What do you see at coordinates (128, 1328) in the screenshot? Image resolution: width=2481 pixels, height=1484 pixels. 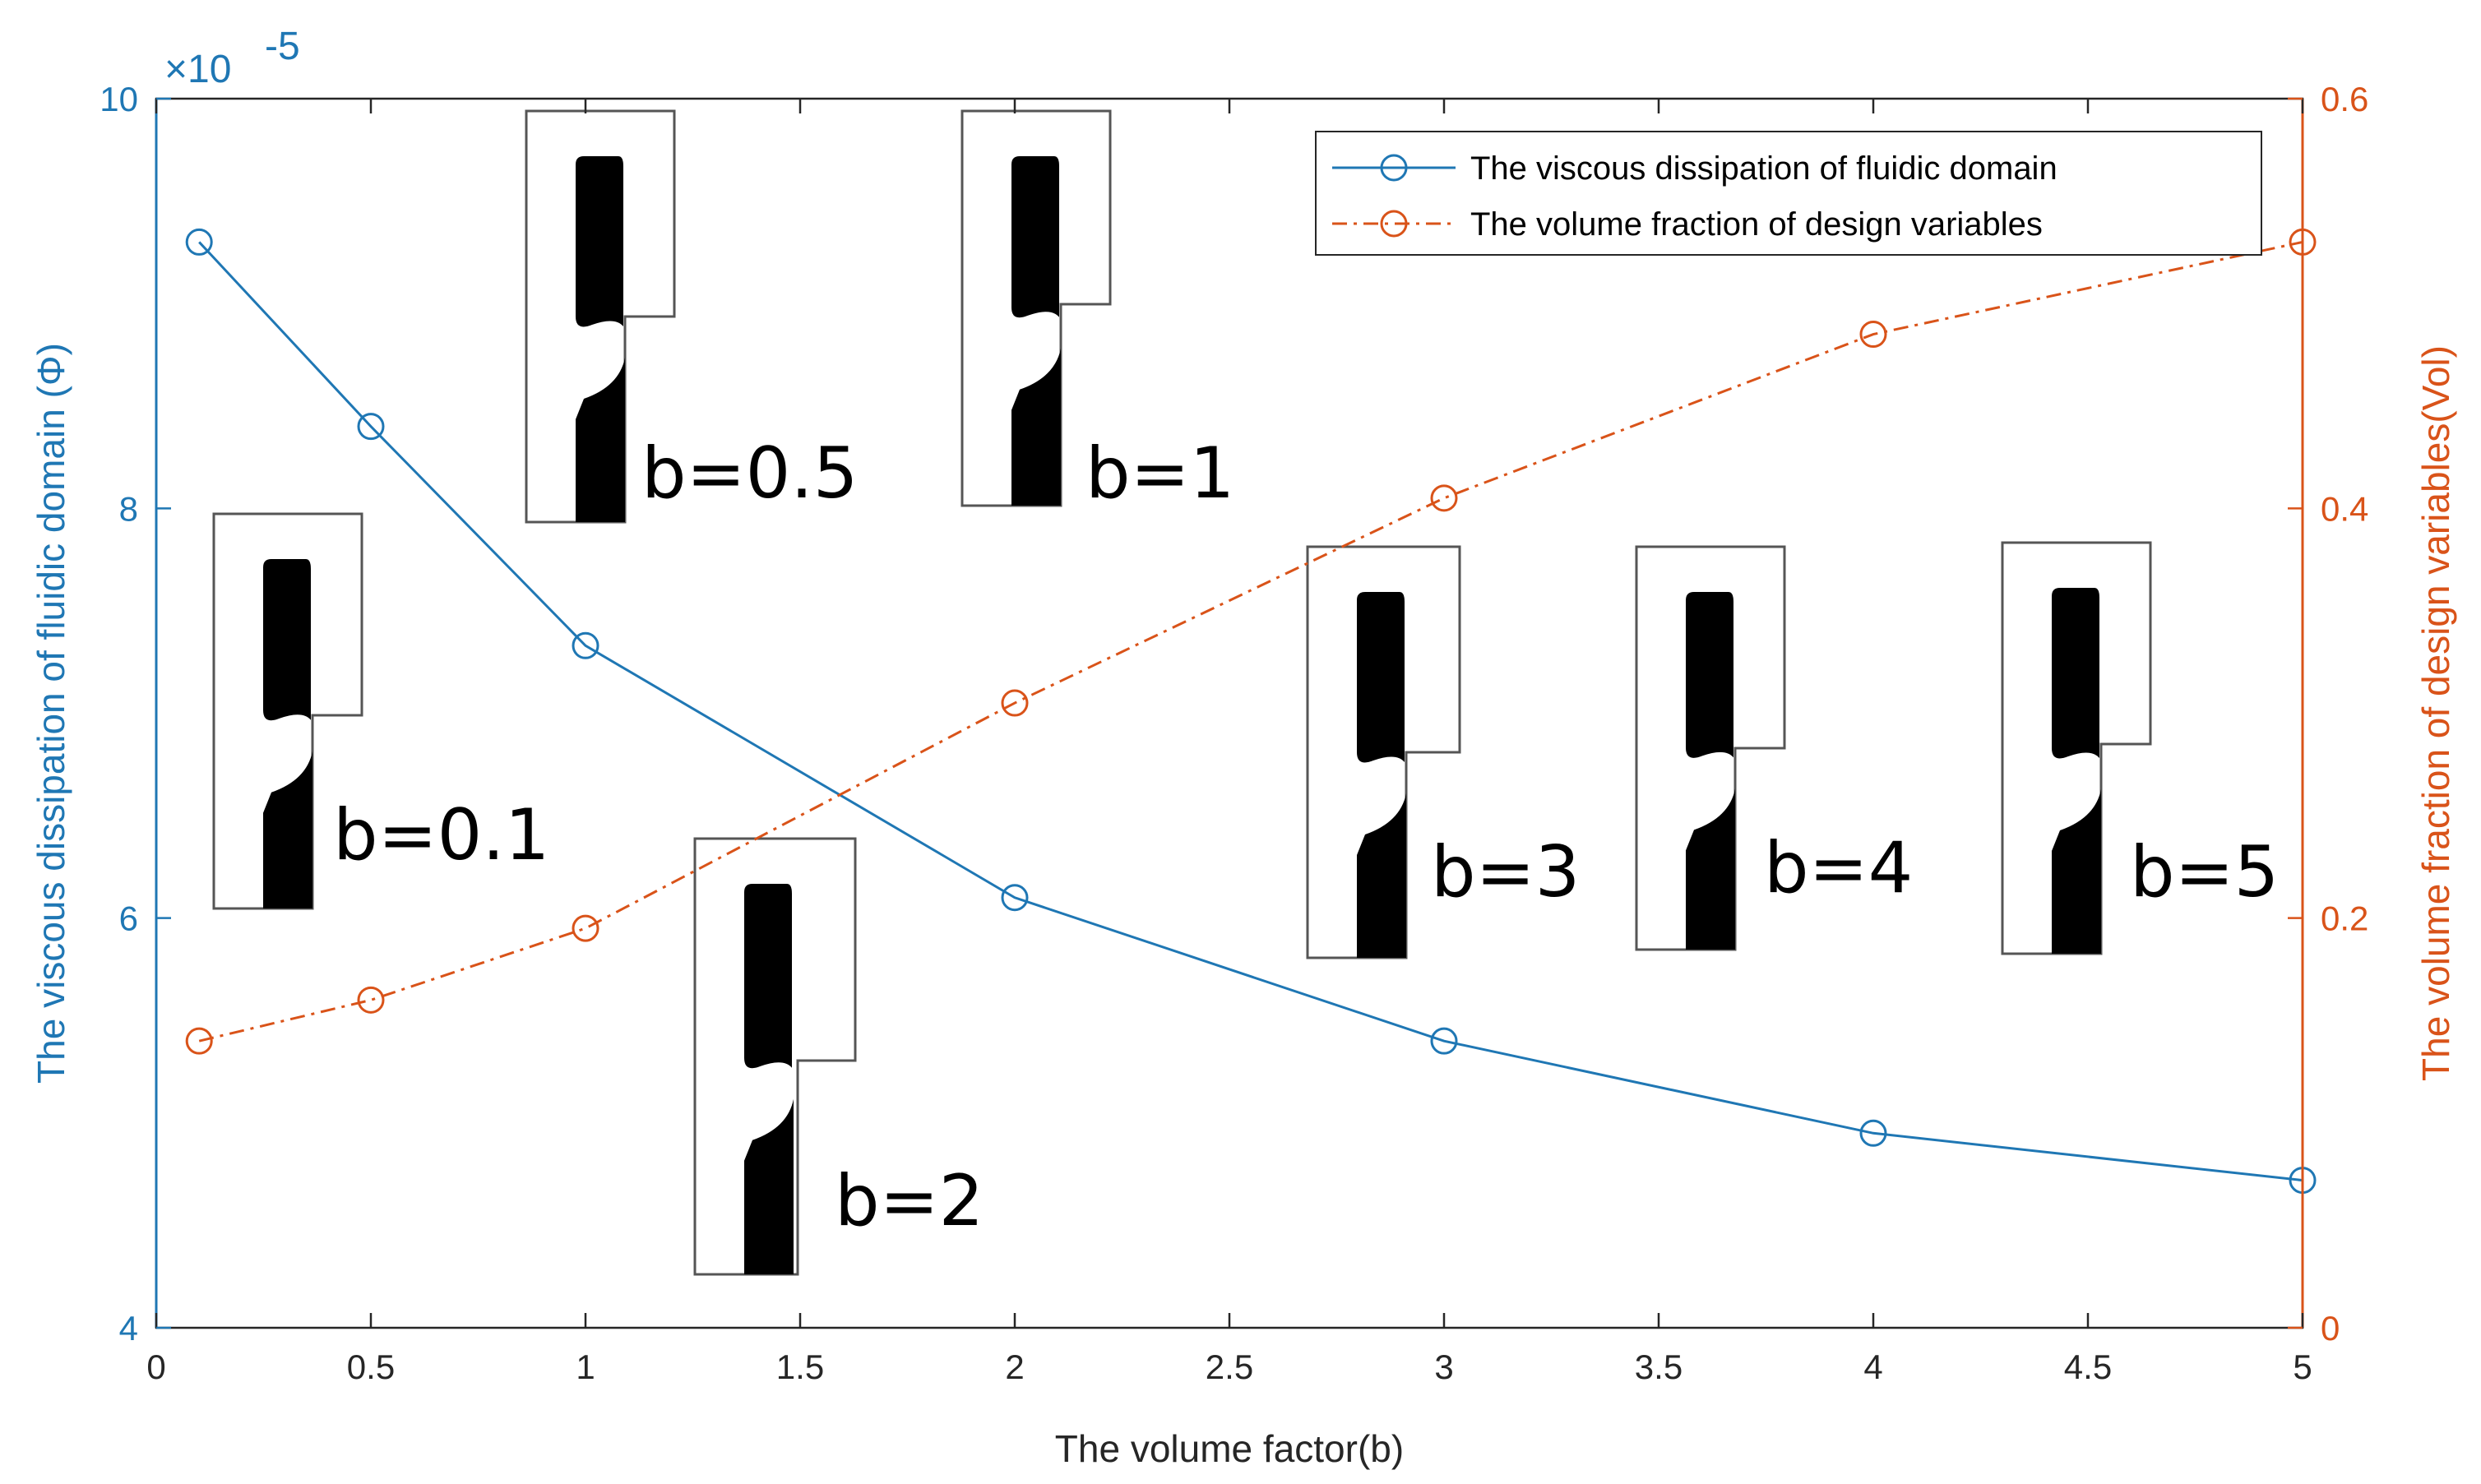 I see `left-tick-label: 4` at bounding box center [128, 1328].